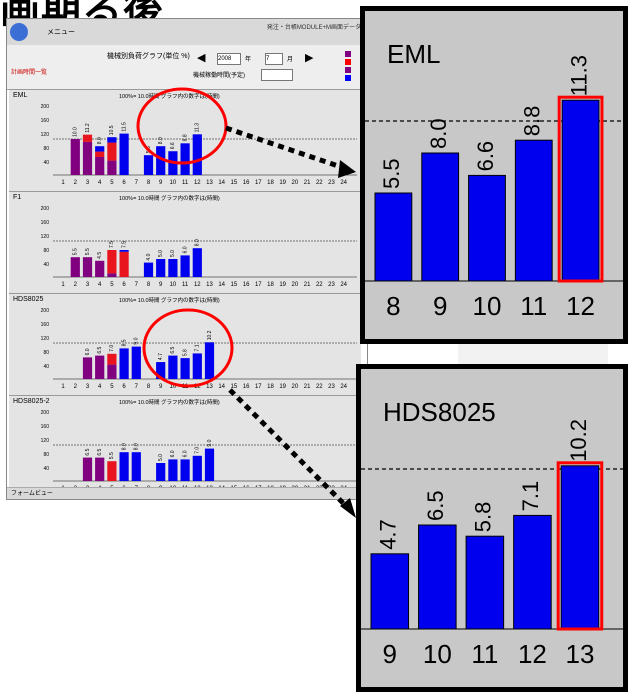 This screenshot has height=695, width=631. Describe the element at coordinates (148, 56) in the screenshot. I see `form-title: 機械別負荷グラフ(単位 %)` at that location.